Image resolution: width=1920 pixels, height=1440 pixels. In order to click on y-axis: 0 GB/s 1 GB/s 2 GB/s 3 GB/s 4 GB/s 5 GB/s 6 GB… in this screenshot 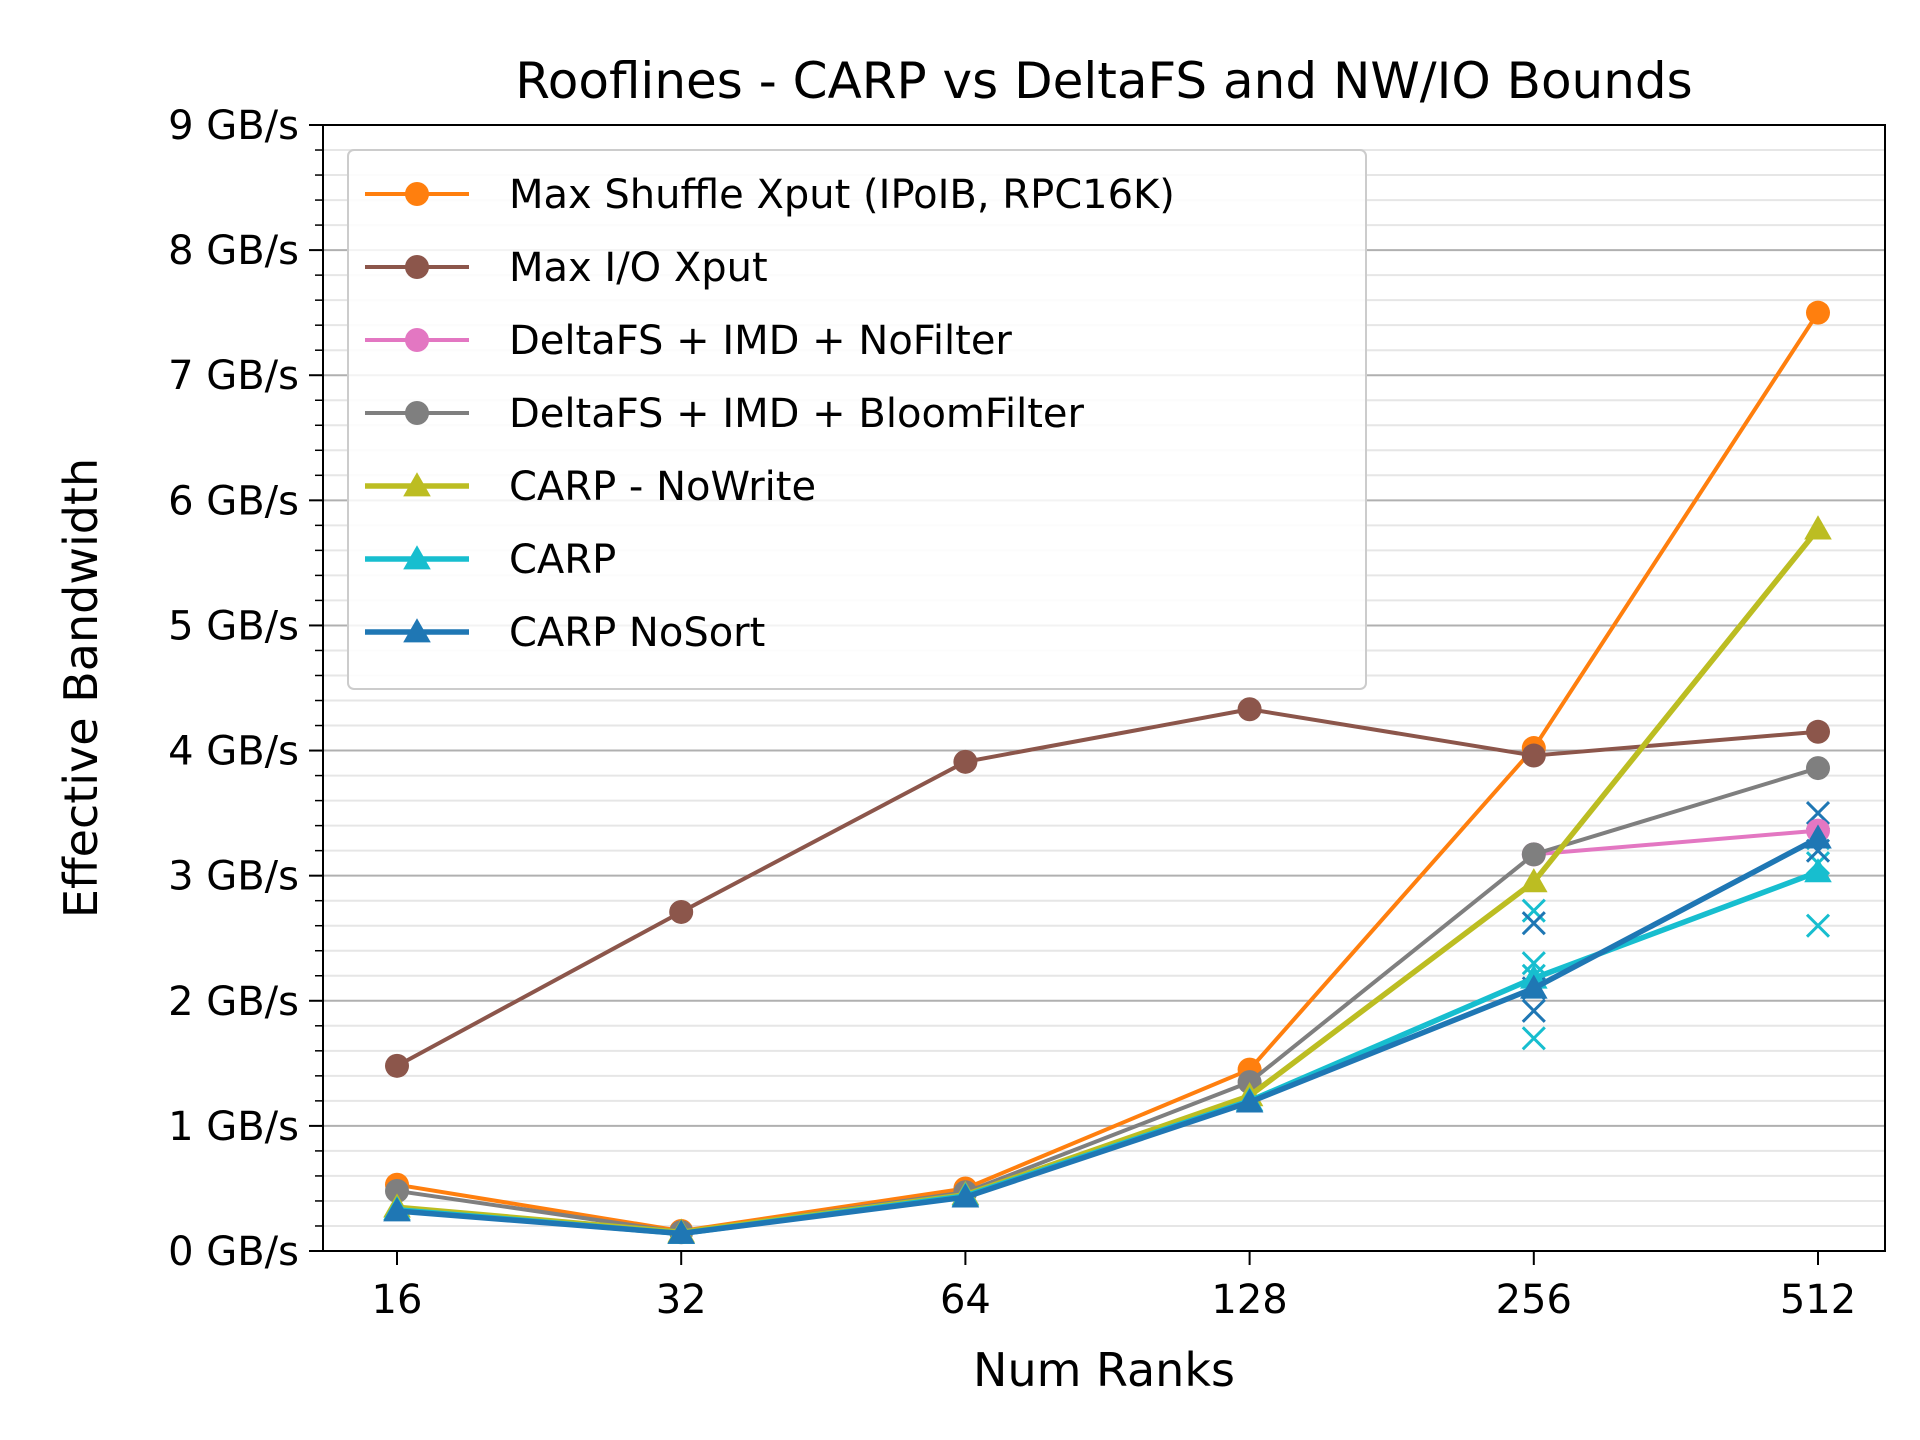, I will do `click(245, 689)`.